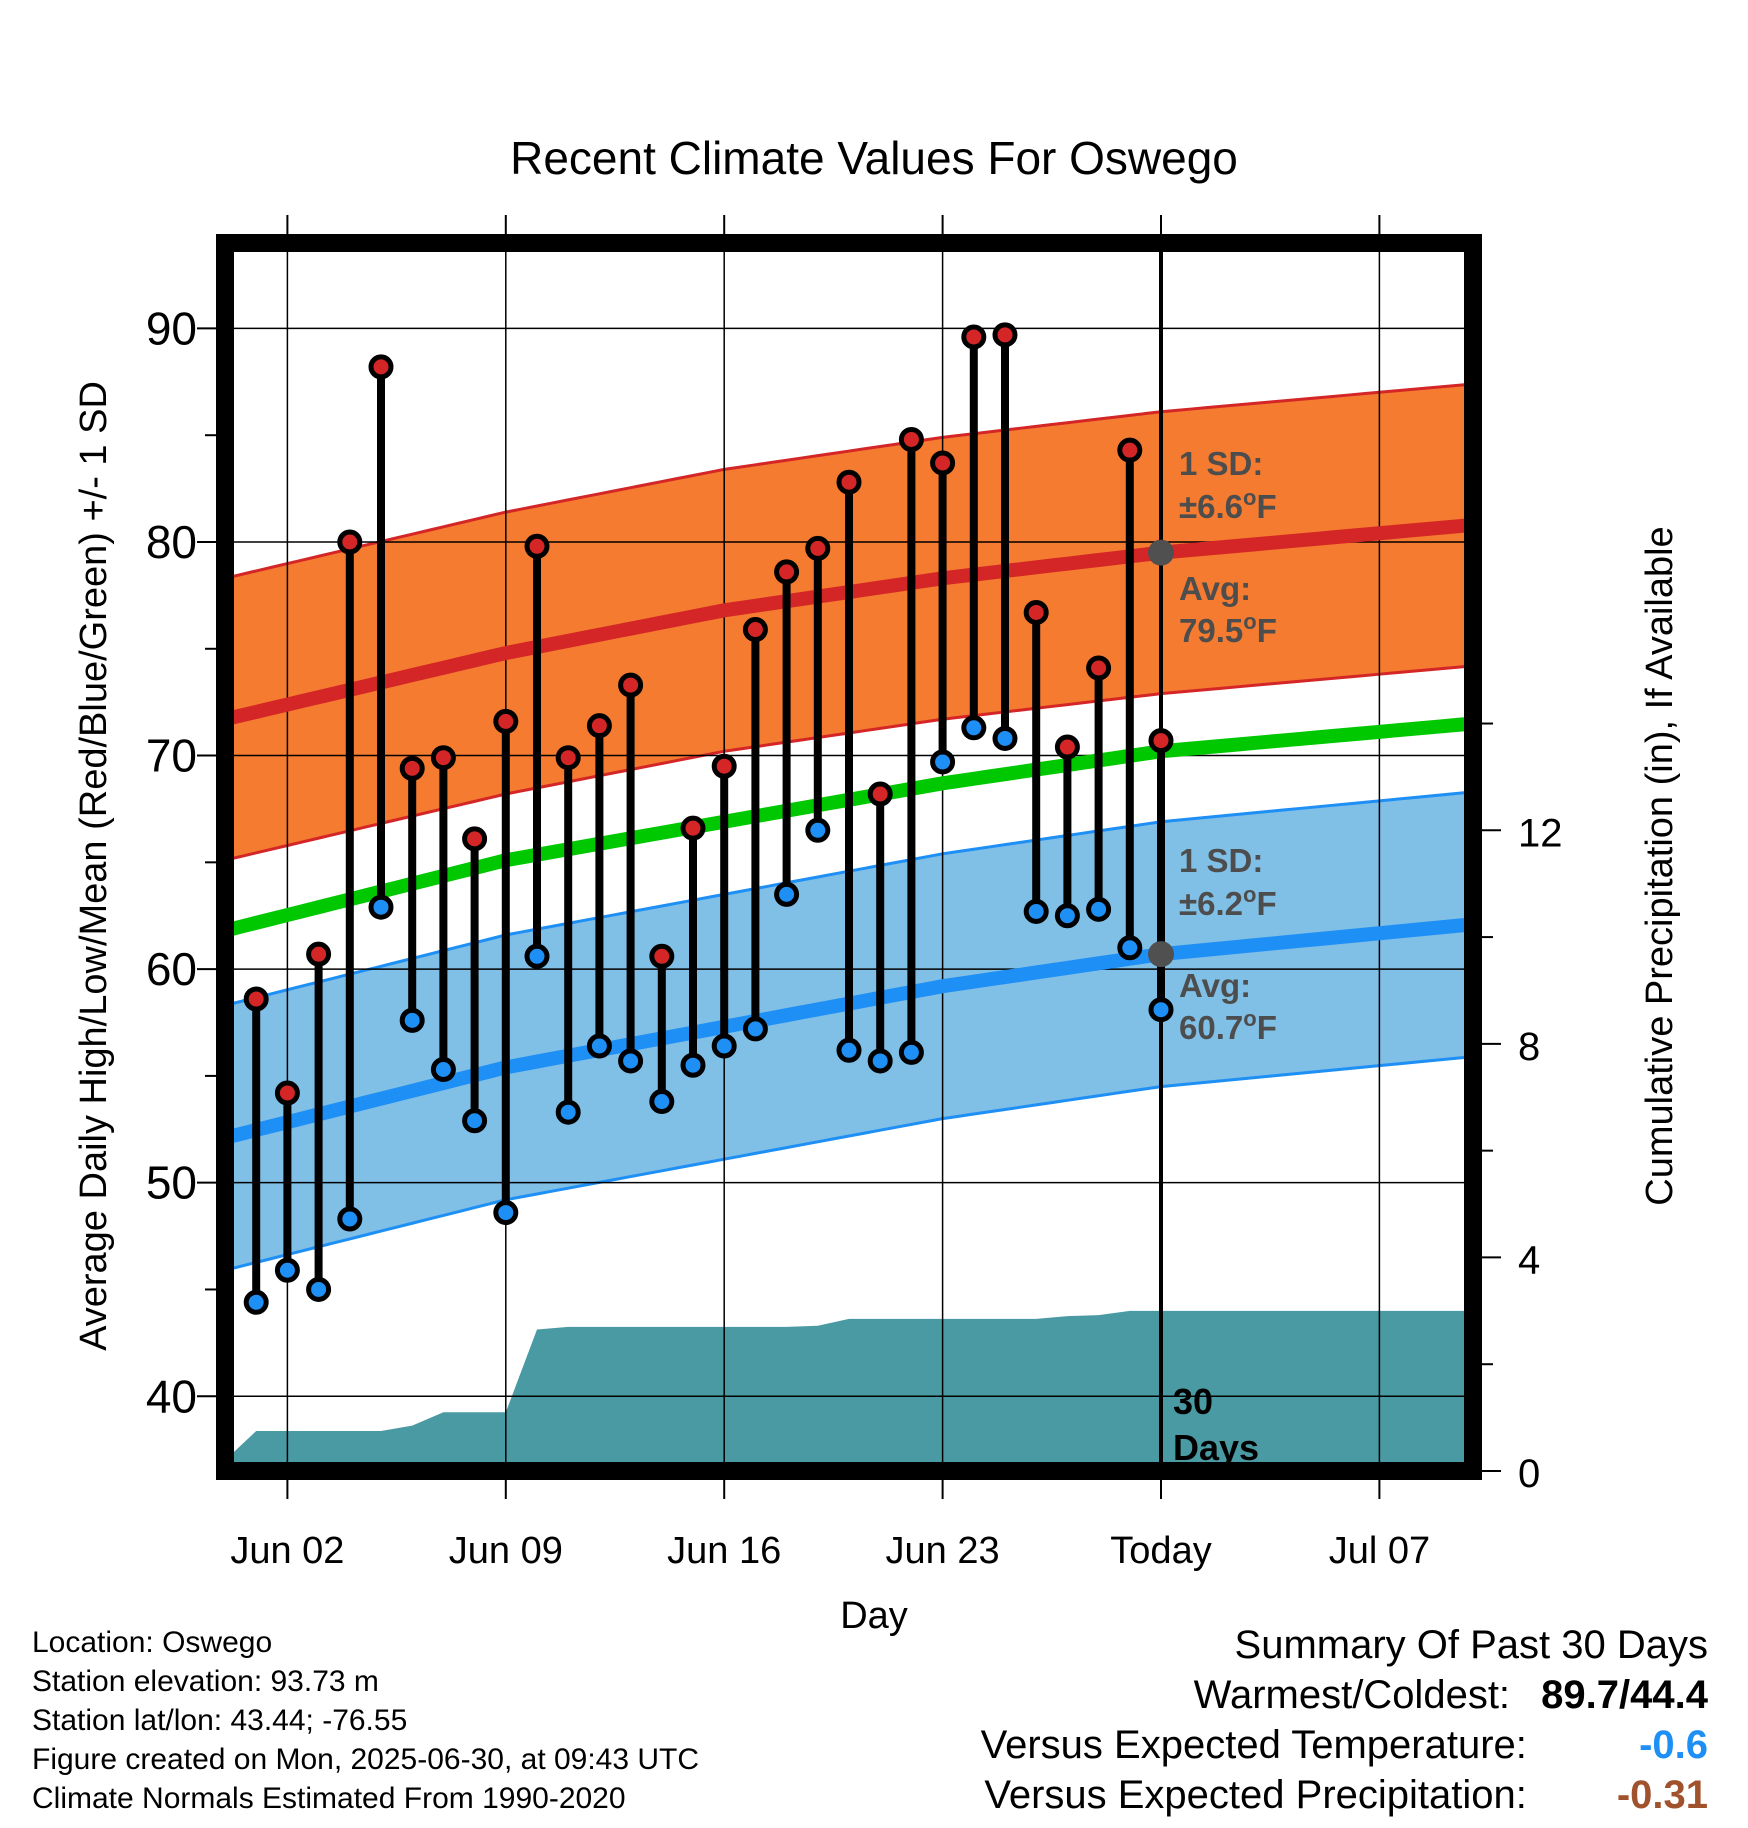 Image resolution: width=1748 pixels, height=1828 pixels. I want to click on x-tick-label: Jun 23, so click(943, 1551).